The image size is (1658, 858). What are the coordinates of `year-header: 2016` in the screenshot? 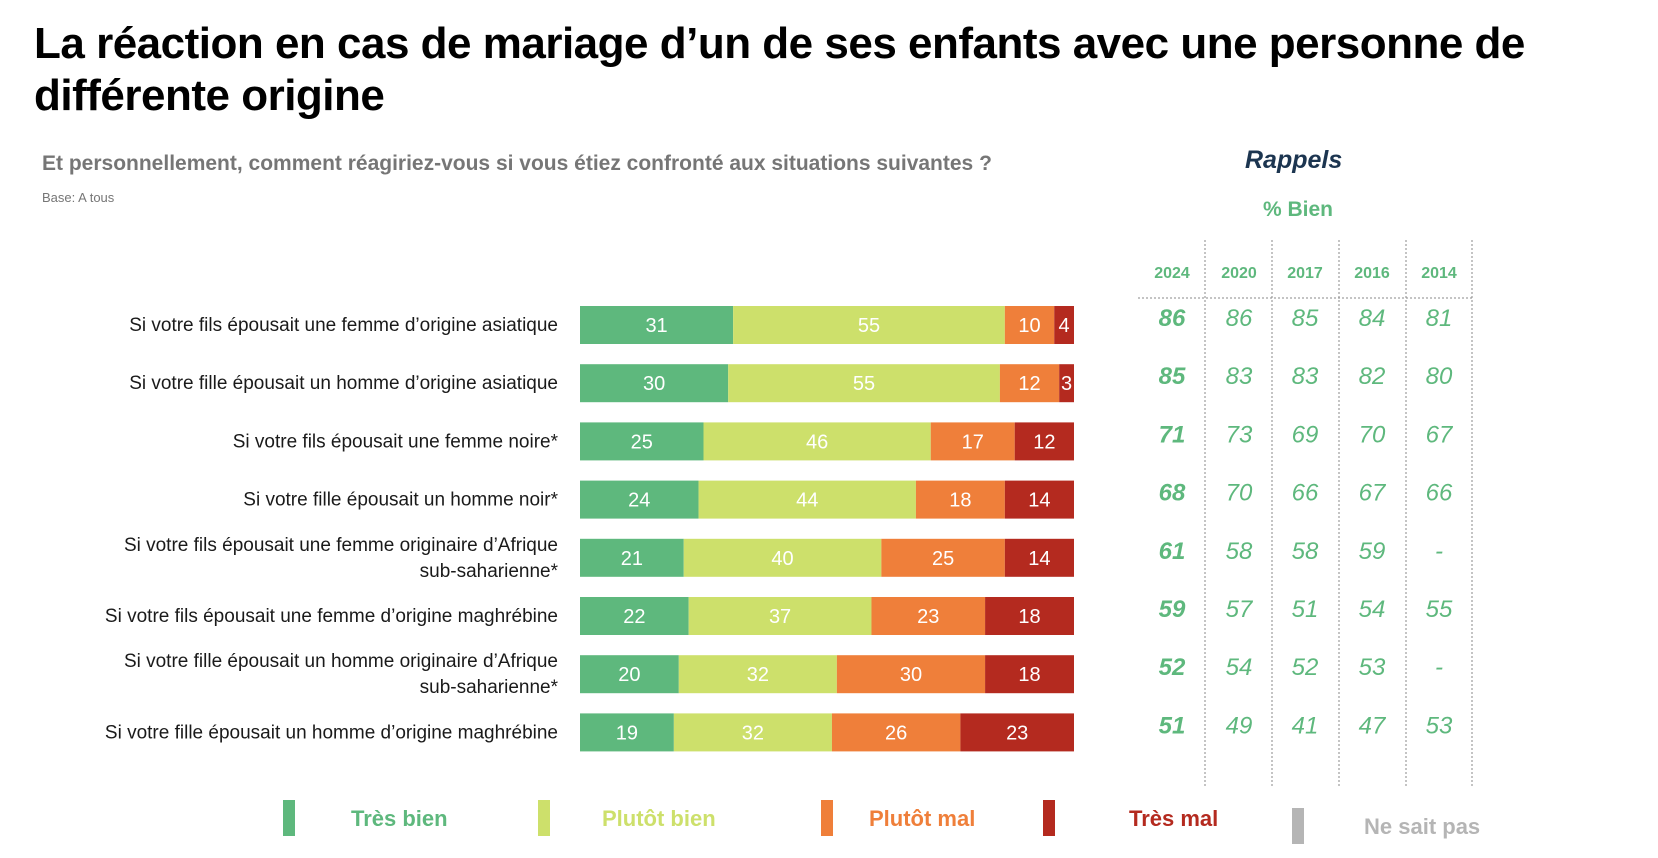 It's located at (1372, 273).